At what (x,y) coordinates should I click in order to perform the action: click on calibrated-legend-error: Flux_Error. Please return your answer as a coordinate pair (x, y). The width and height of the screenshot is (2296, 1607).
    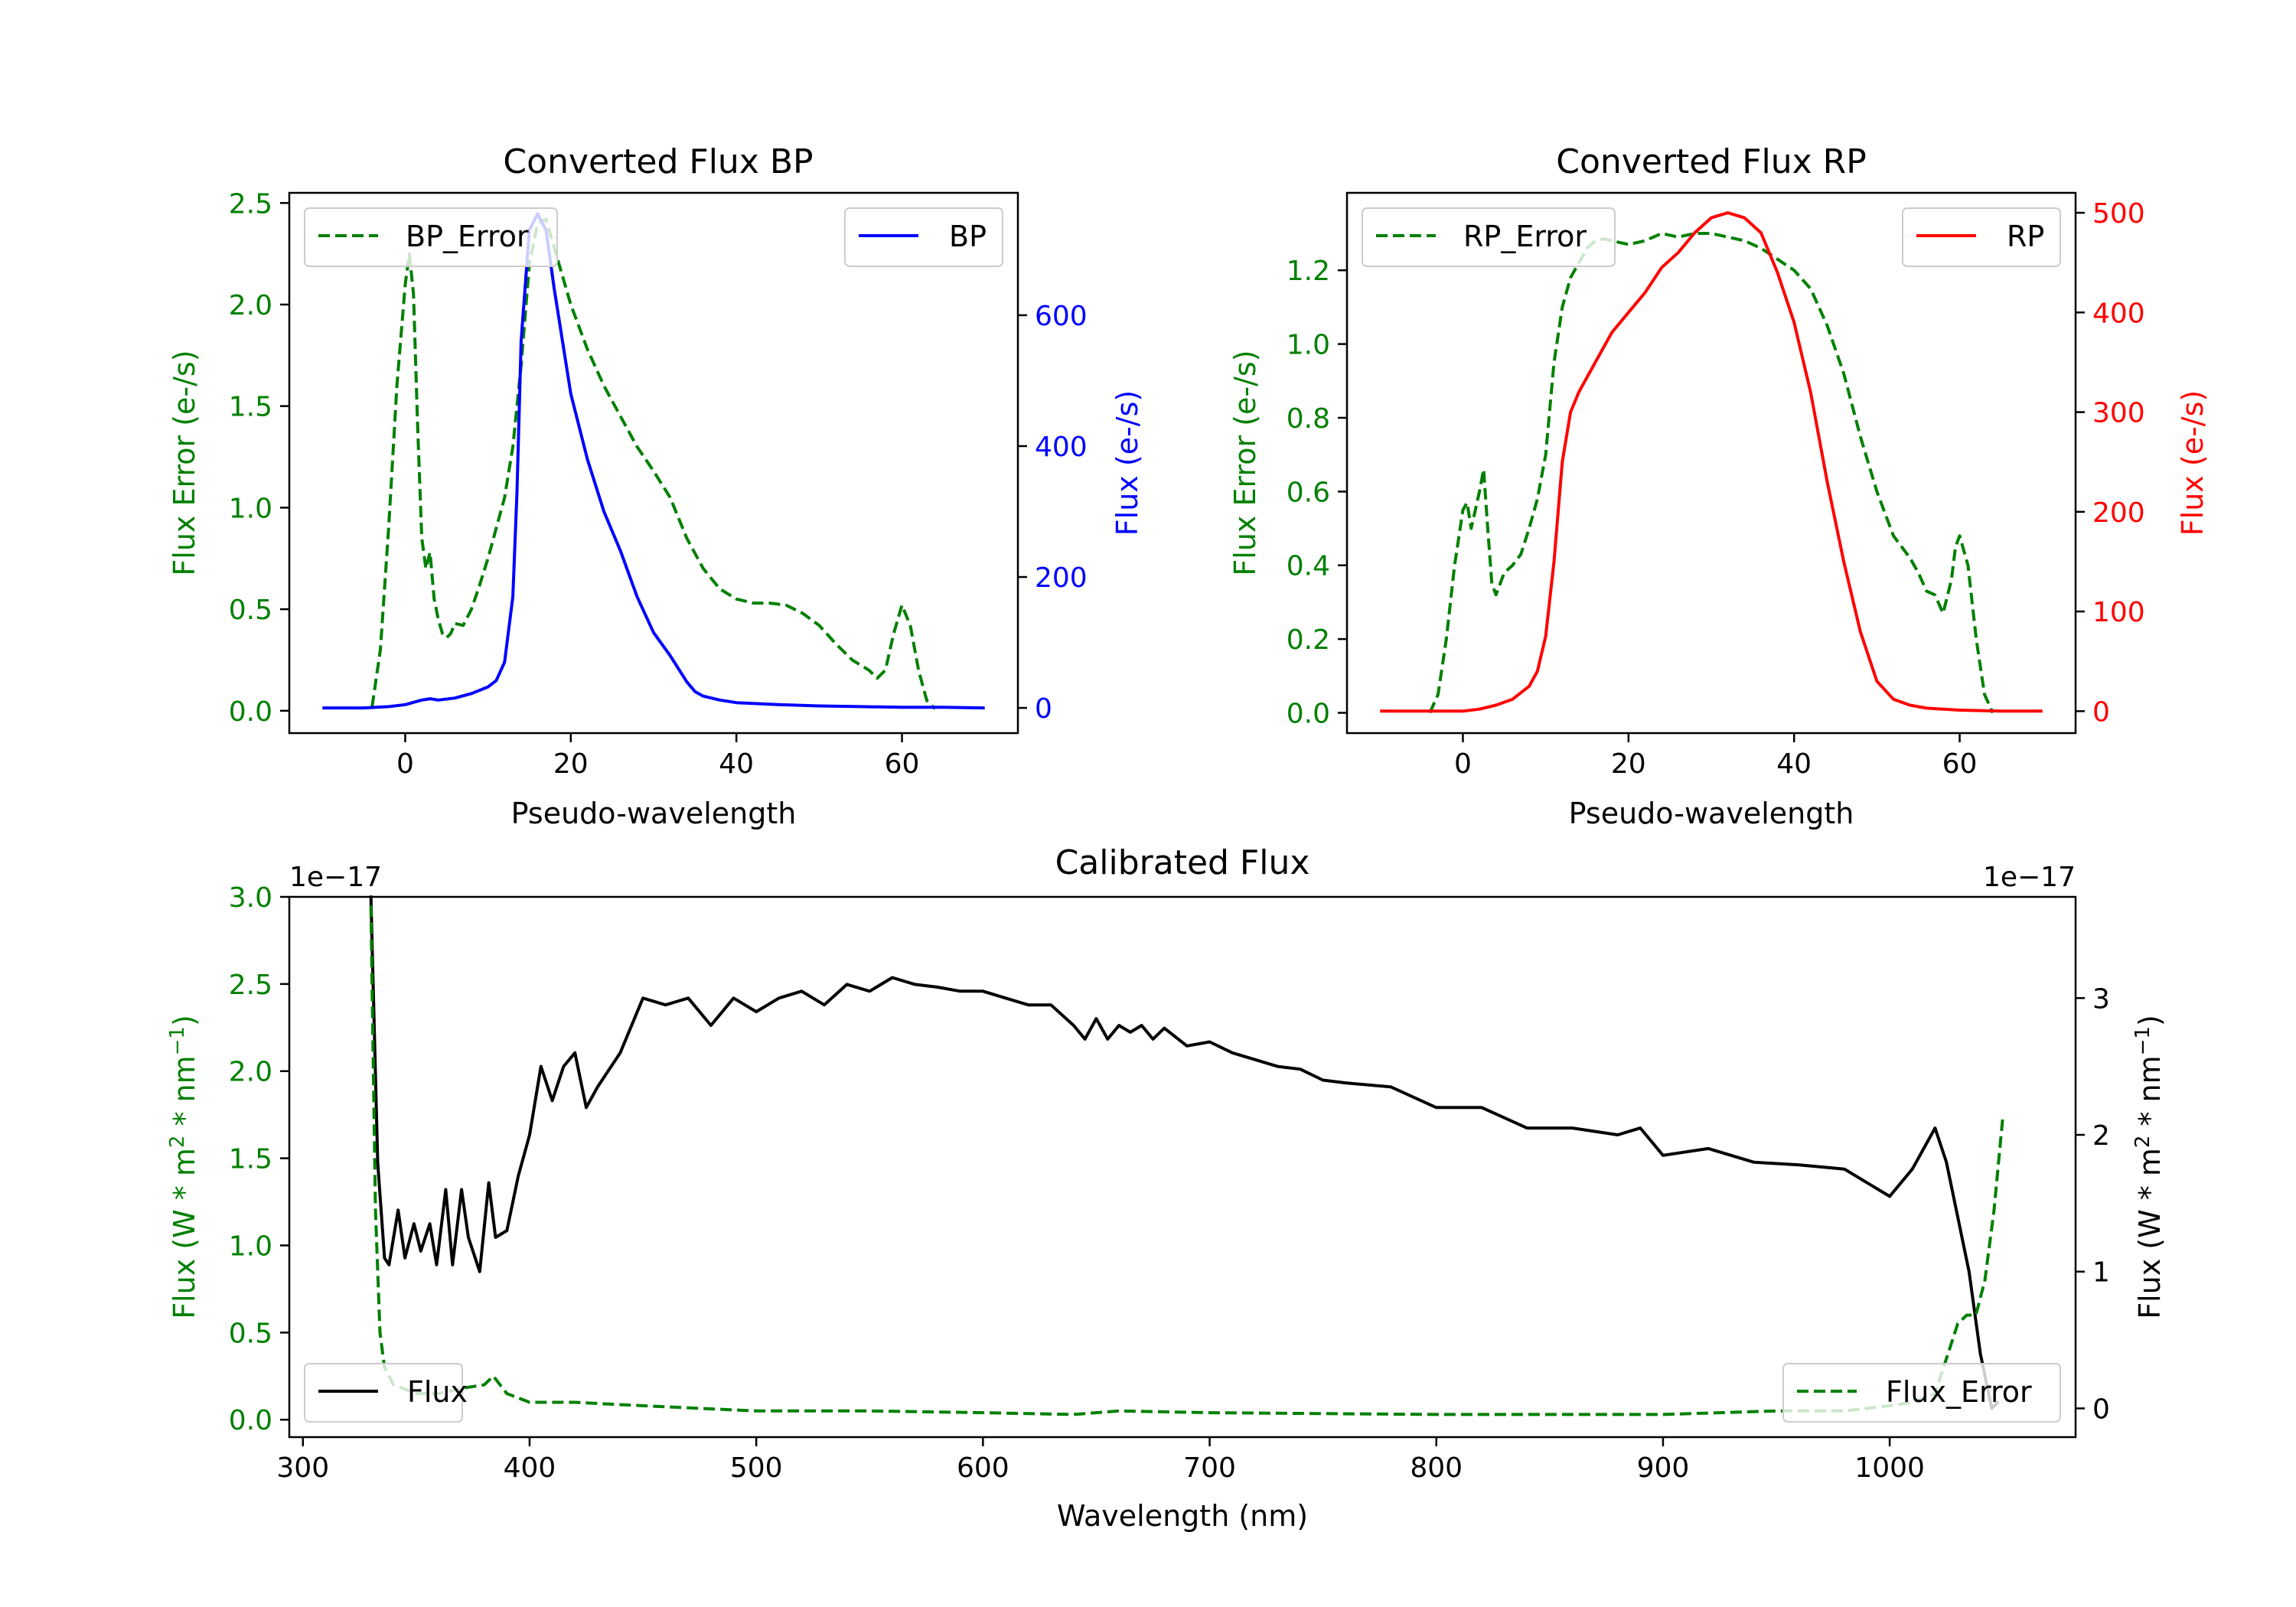
    Looking at the image, I should click on (1921, 1393).